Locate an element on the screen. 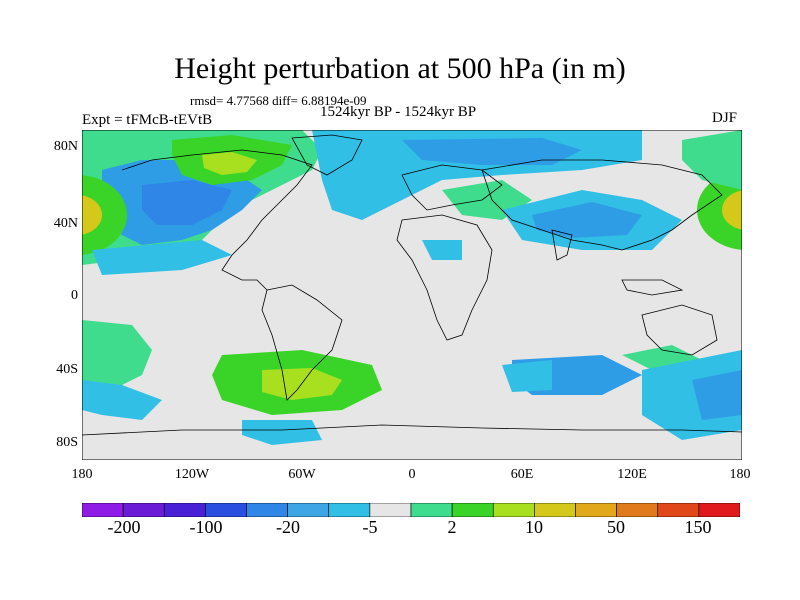 This screenshot has width=800, height=600. asia-outline is located at coordinates (602, 205).